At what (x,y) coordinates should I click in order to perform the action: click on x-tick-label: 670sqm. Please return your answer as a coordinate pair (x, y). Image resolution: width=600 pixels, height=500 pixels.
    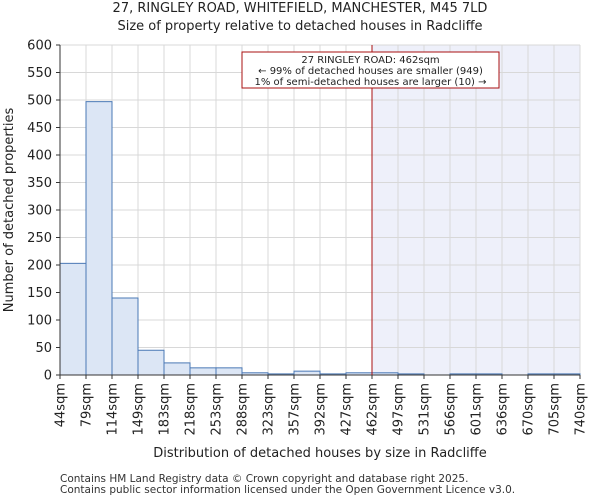
    Looking at the image, I should click on (529, 409).